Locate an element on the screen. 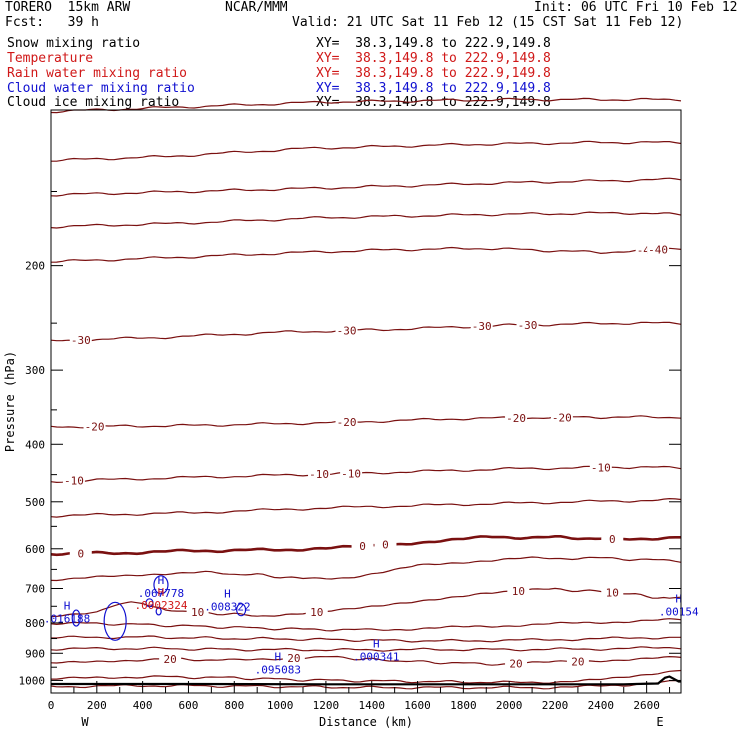  legend-label-rain: Rain water mixing ratio is located at coordinates (97, 73).